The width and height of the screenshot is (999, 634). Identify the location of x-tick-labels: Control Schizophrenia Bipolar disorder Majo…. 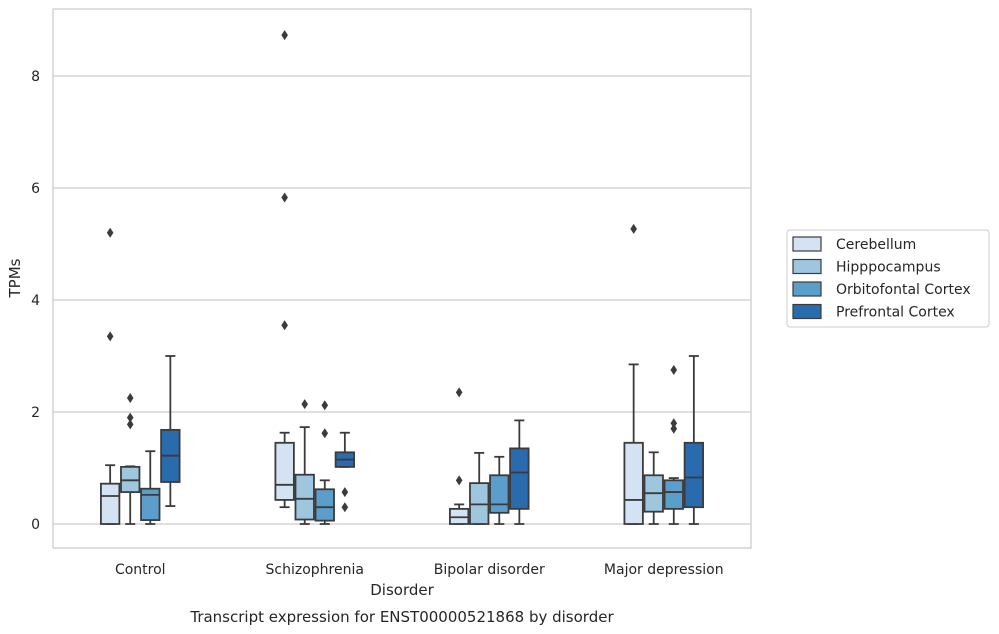
(419, 570).